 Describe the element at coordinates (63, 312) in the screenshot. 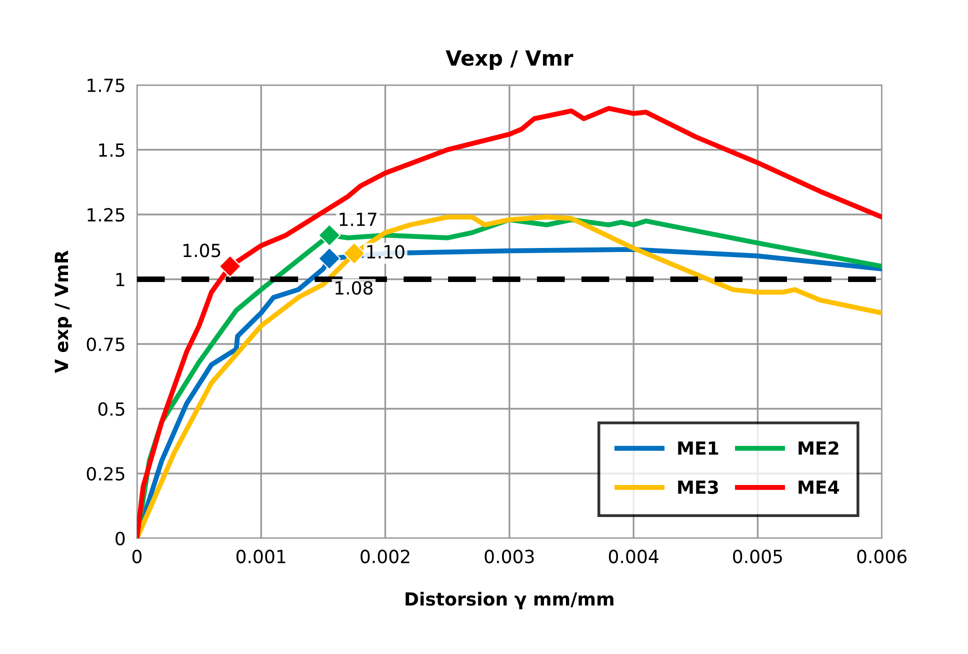

I see `y-axis-title: V exp / VmR` at that location.